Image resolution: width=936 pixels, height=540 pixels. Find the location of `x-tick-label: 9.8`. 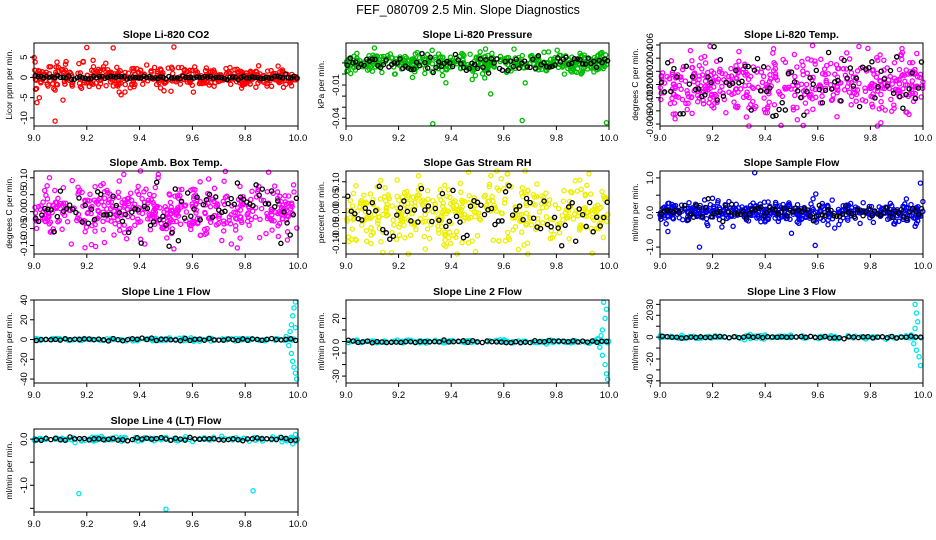

x-tick-label: 9.8 is located at coordinates (245, 524).